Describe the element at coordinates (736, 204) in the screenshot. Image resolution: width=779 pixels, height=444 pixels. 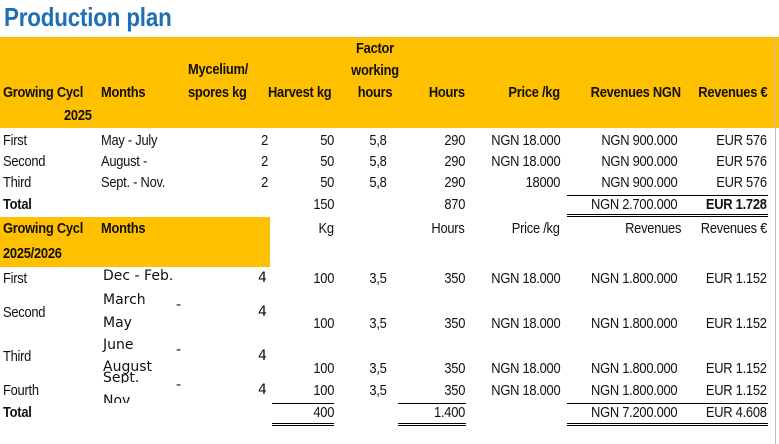
I see `total-2025-revenues-eur: EUR 1.728` at that location.